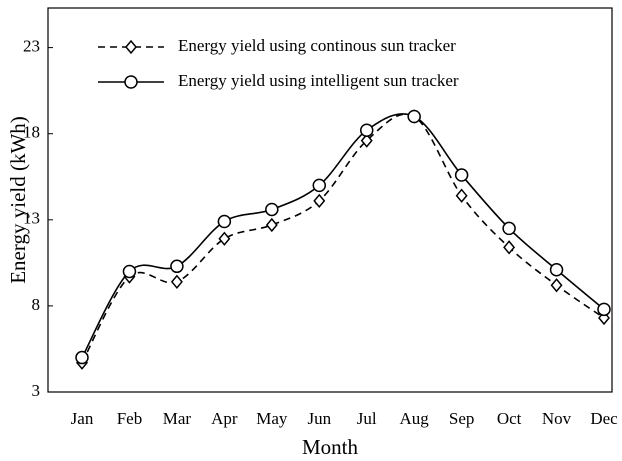 This screenshot has width=622, height=461. I want to click on x-tick-label: Jul, so click(367, 418).